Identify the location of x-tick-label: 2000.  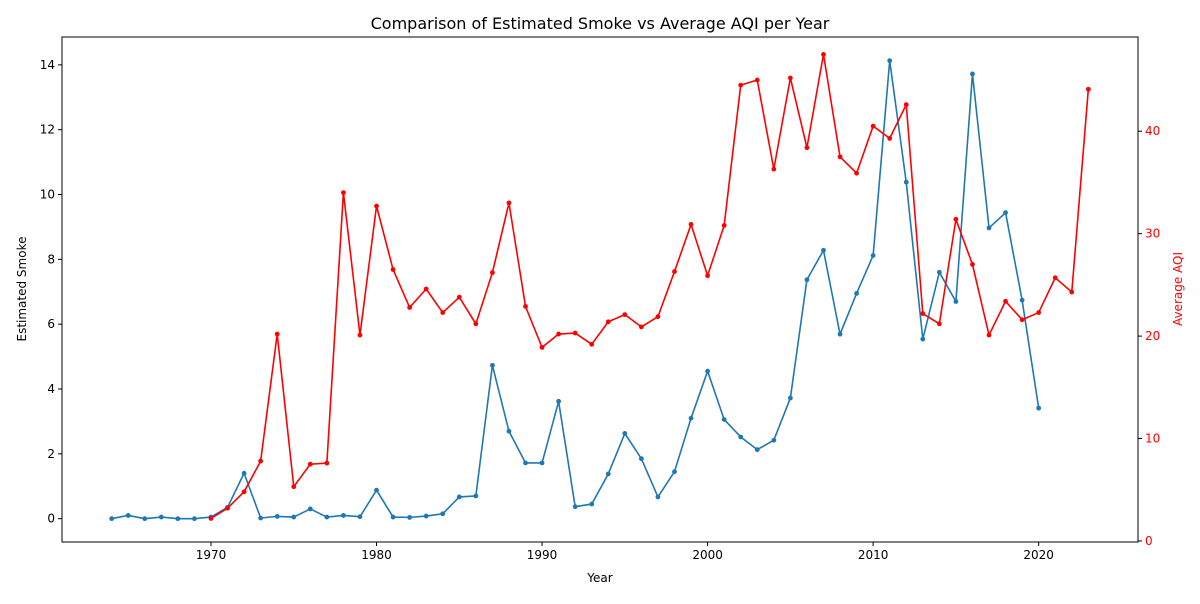
(707, 555).